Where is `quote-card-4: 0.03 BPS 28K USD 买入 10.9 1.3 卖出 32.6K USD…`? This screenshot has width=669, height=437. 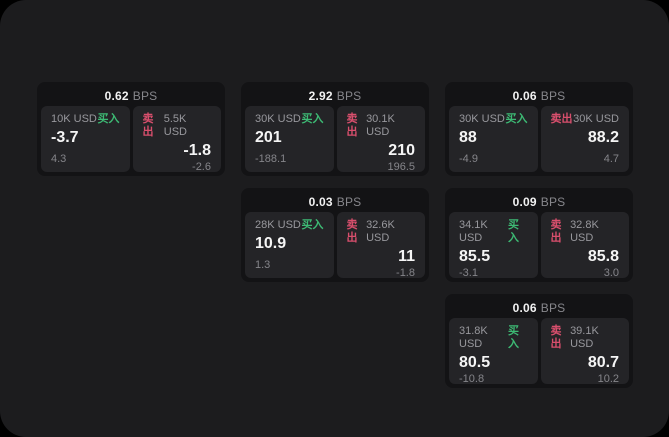 quote-card-4: 0.03 BPS 28K USD 买入 10.9 1.3 卖出 32.6K USD… is located at coordinates (335, 235).